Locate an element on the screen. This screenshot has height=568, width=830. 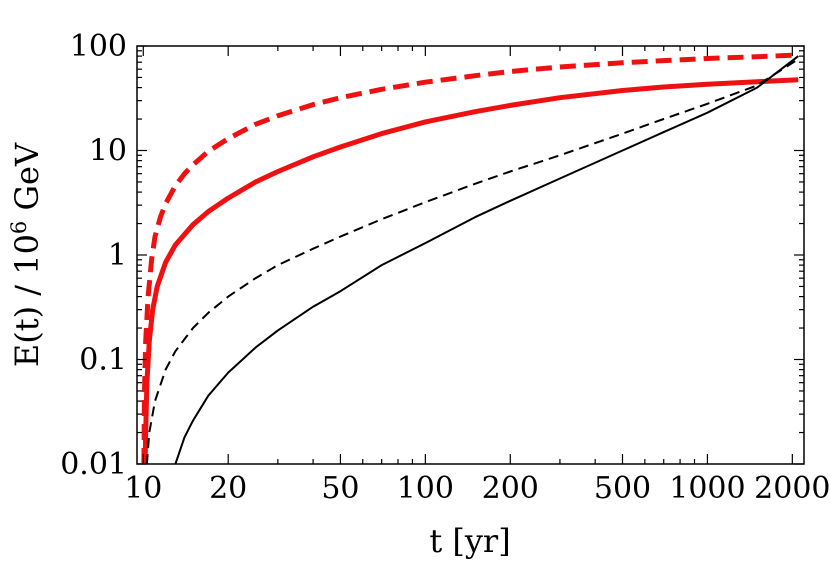
y-tick-label: 0.1 is located at coordinates (103, 360).